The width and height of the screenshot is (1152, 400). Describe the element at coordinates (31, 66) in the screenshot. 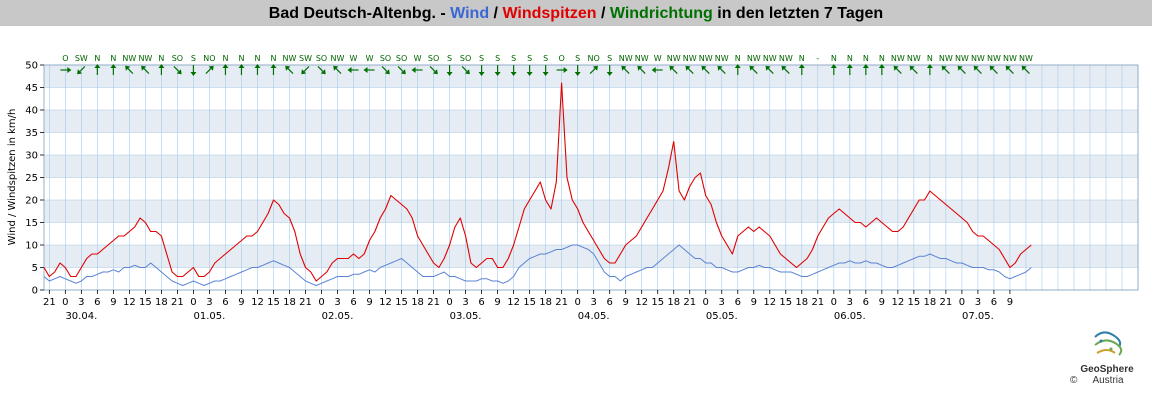

I see `y-tick-label: 50` at that location.